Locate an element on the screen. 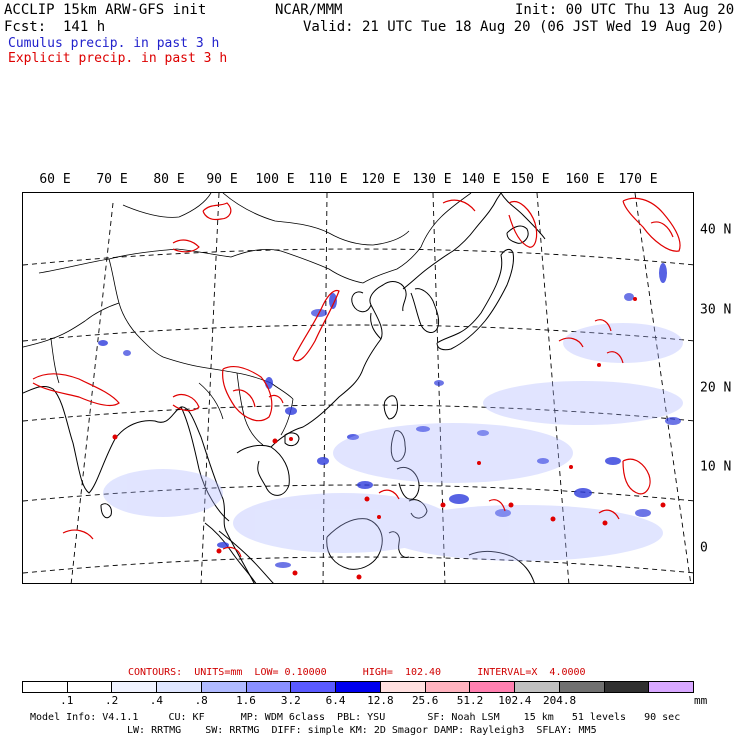 This screenshot has width=740, height=740. lon-label: 100 E is located at coordinates (275, 179).